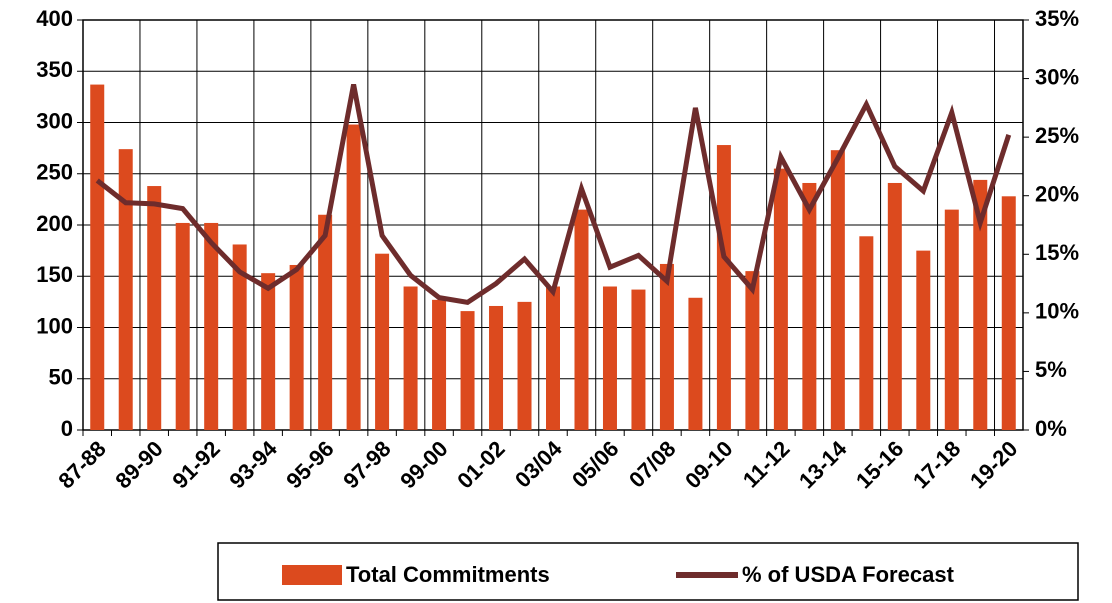 The width and height of the screenshot is (1112, 603). I want to click on x-tick-label: 03/04, so click(538, 463).